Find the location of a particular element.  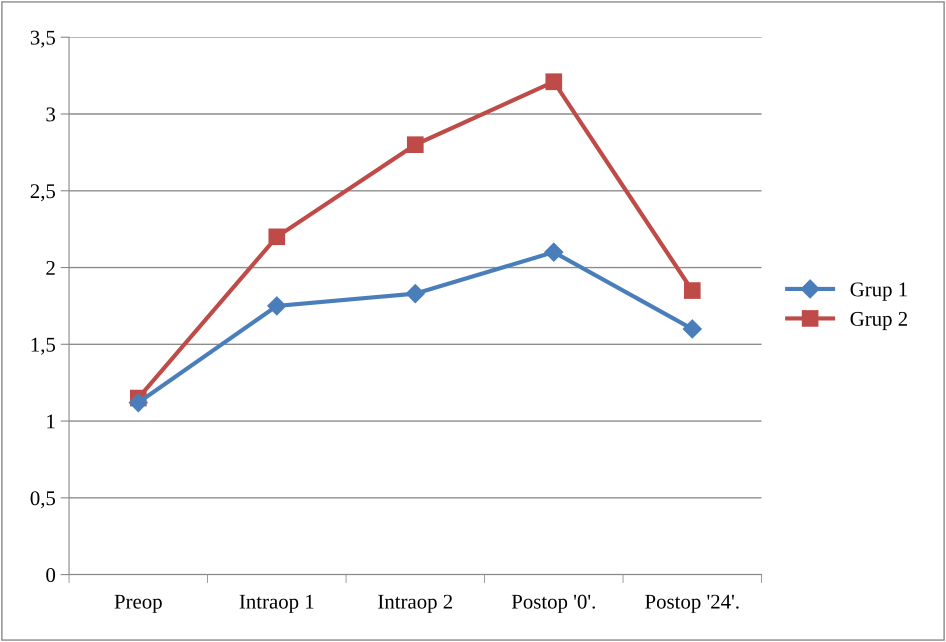

y-tick-label: 3 is located at coordinates (51, 114).